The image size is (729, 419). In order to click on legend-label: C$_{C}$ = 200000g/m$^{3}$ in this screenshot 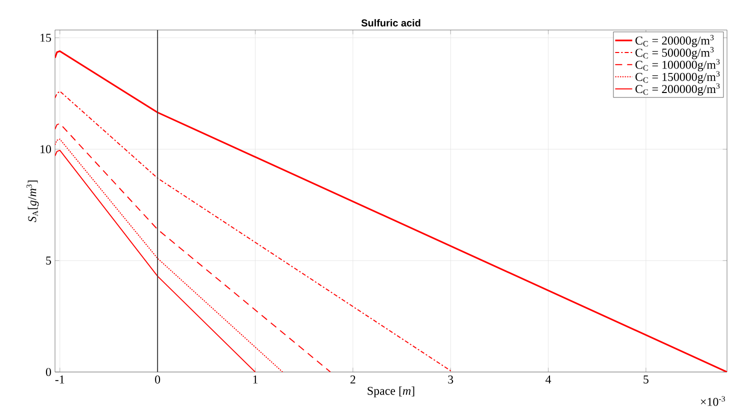, I will do `click(677, 89)`.